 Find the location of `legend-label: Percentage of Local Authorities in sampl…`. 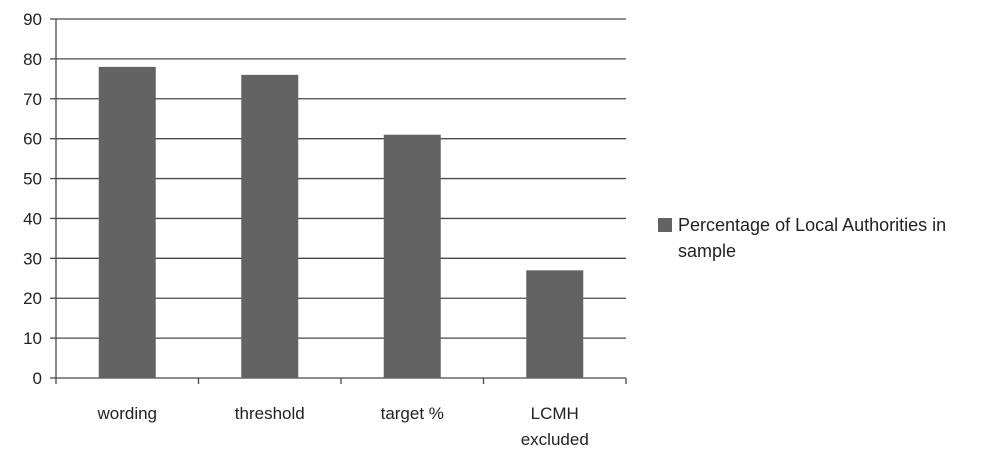

legend-label: Percentage of Local Authorities in sampl… is located at coordinates (812, 238).